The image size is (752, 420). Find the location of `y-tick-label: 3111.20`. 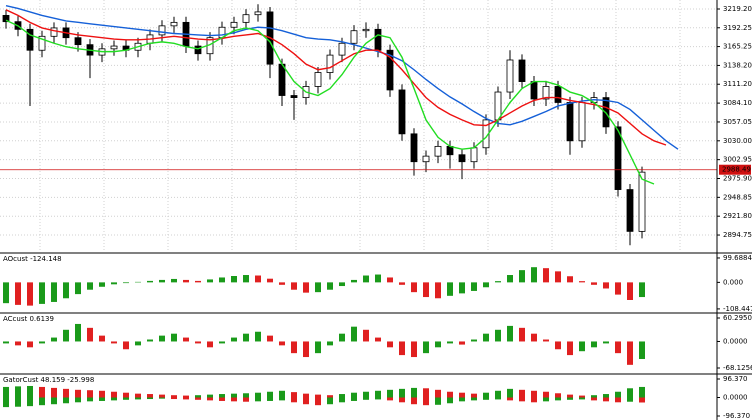

y-tick-label: 3111.20 is located at coordinates (737, 84).